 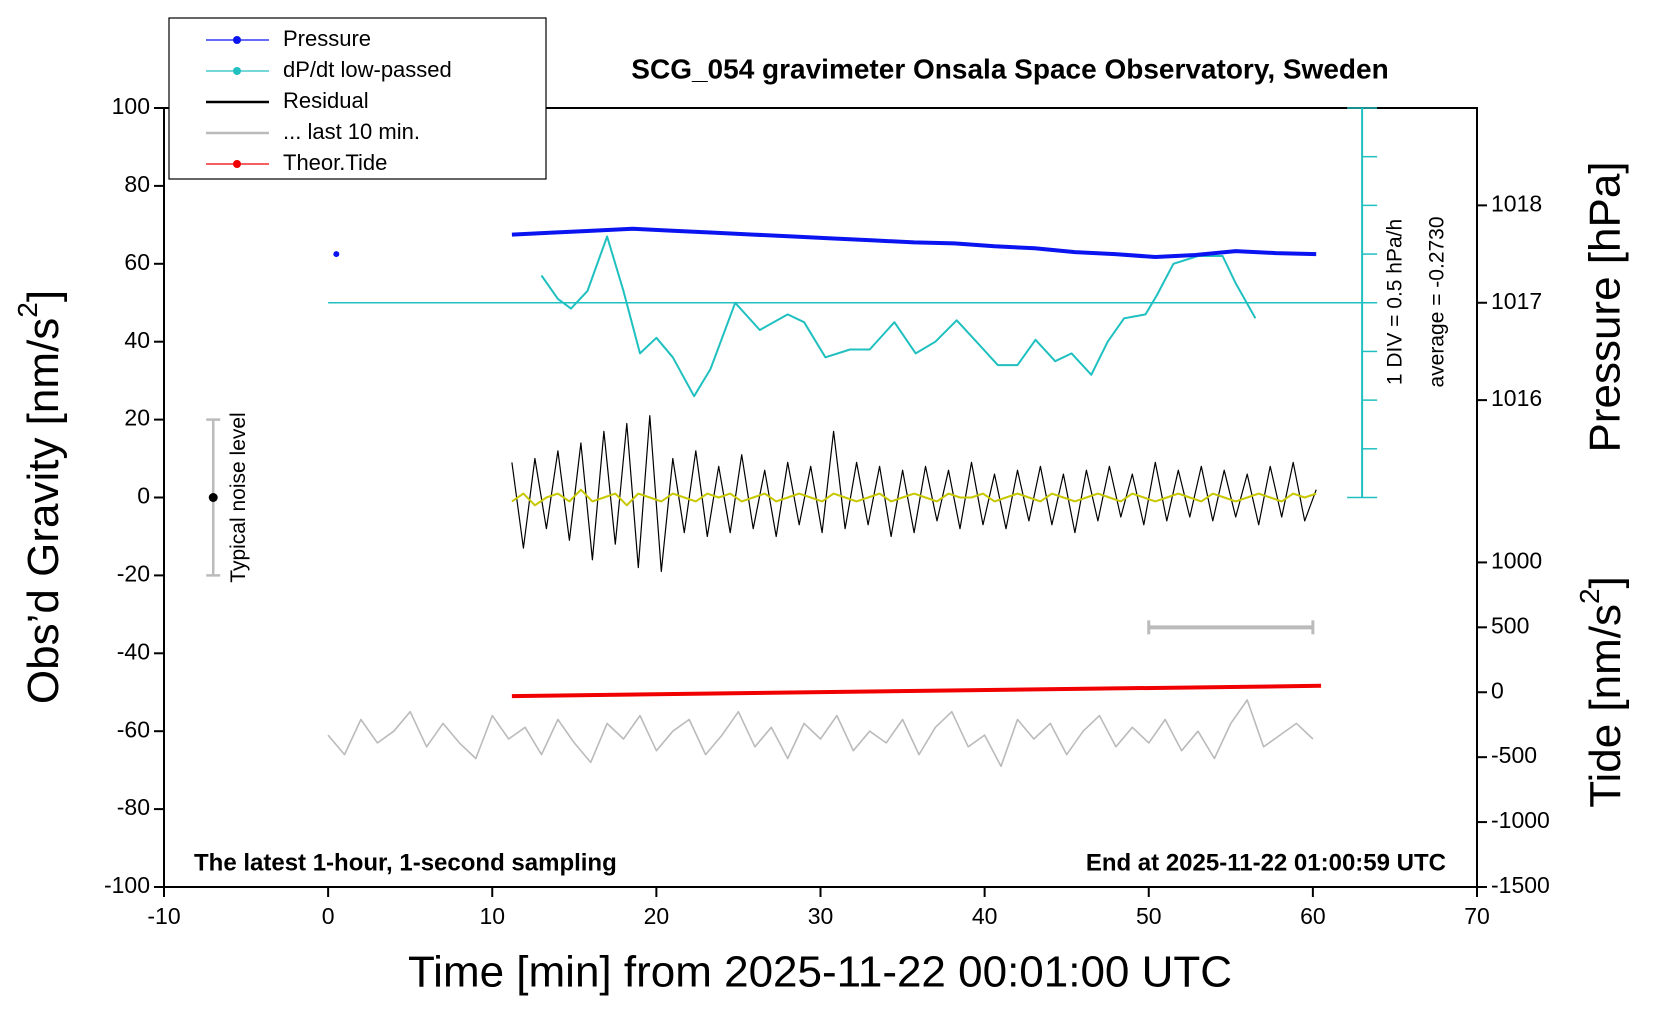 What do you see at coordinates (405, 862) in the screenshot?
I see `annotation: The latest 1-hour, 1-second sampling` at bounding box center [405, 862].